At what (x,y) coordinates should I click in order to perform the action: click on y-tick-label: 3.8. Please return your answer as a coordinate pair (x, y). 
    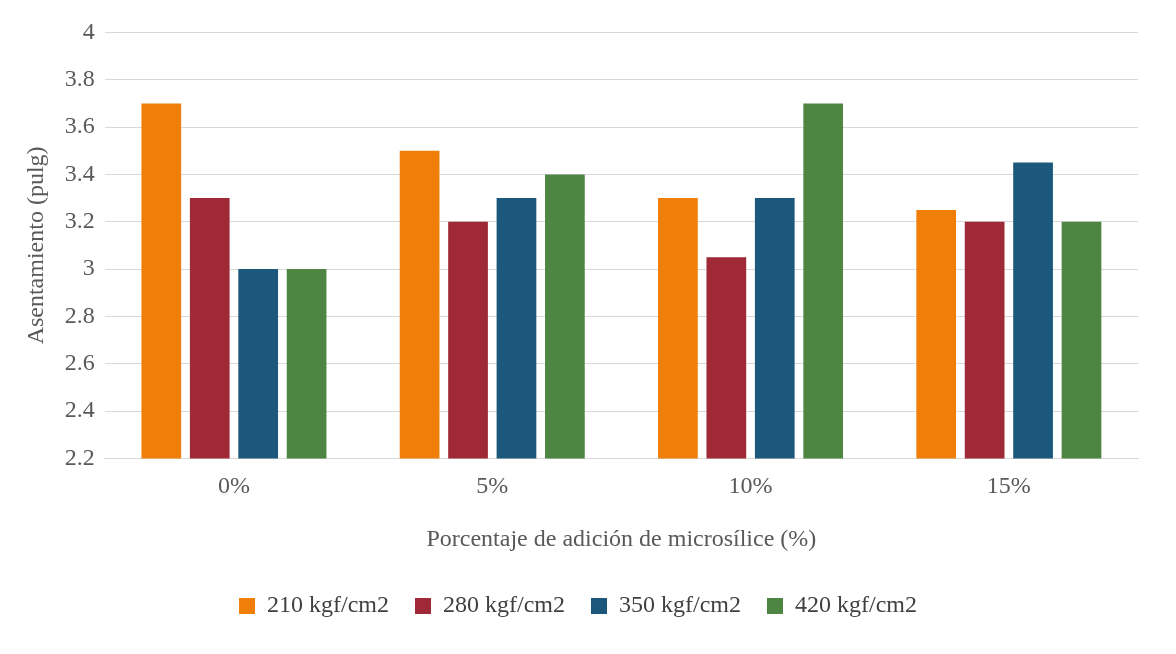
    Looking at the image, I should click on (79, 78).